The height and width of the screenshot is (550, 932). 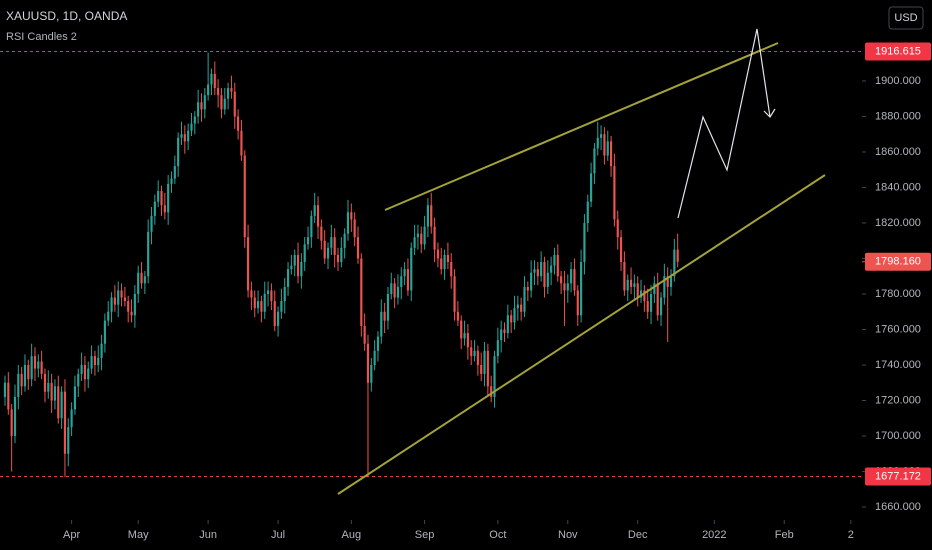 What do you see at coordinates (898, 294) in the screenshot?
I see `y-tick-label: 1780.000` at bounding box center [898, 294].